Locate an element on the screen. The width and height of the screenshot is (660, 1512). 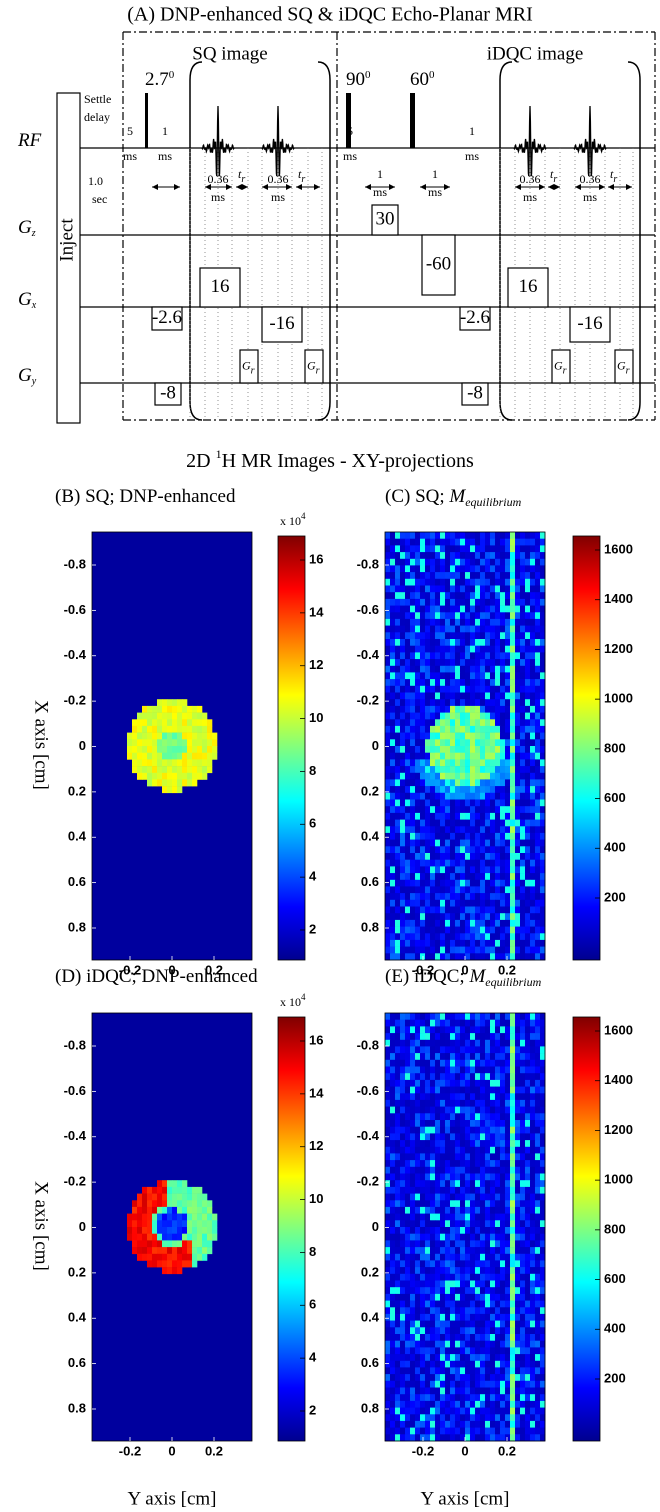
x-tick-label: -0.2 is located at coordinates (423, 1450).